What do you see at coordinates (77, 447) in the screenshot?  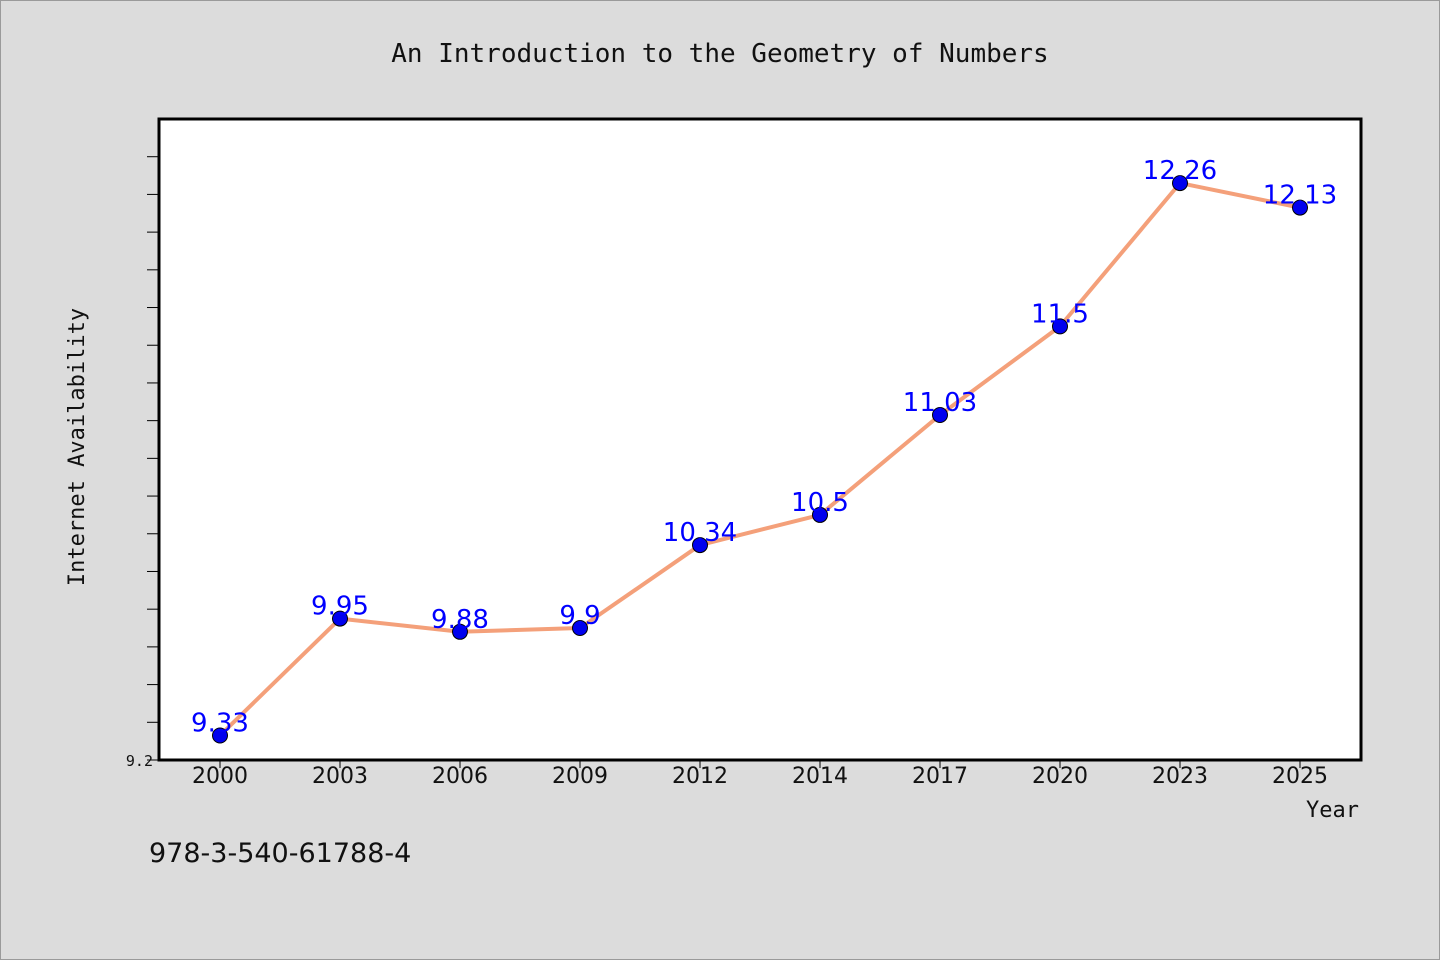 I see `y-axis-title: Internet Availability` at bounding box center [77, 447].